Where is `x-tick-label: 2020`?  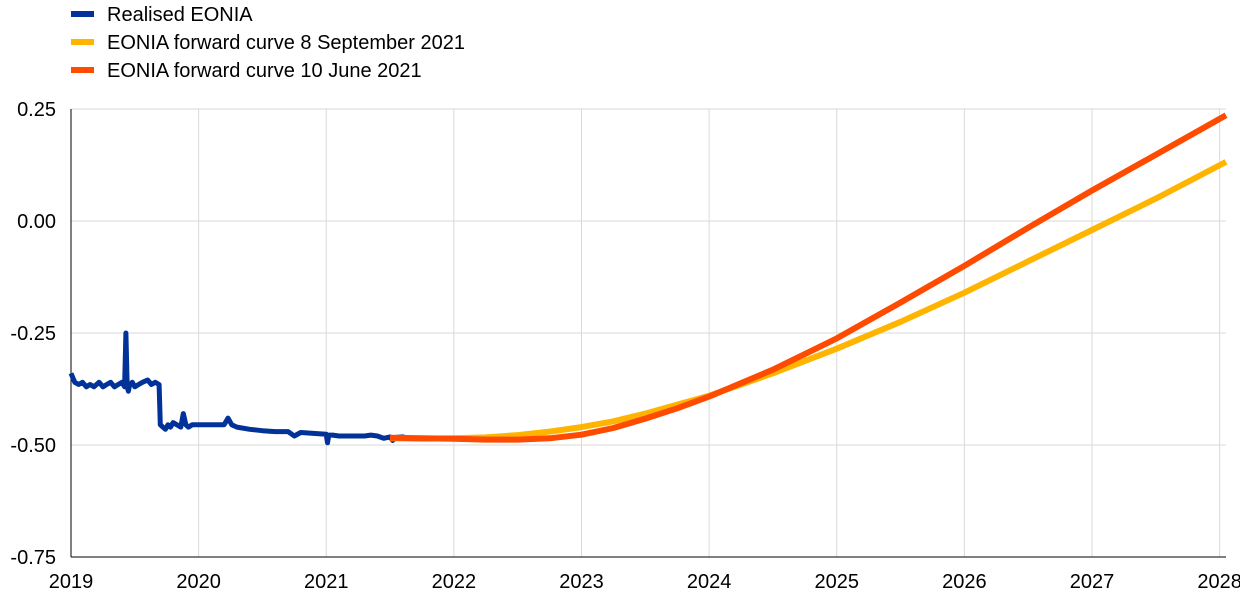
x-tick-label: 2020 is located at coordinates (198, 582).